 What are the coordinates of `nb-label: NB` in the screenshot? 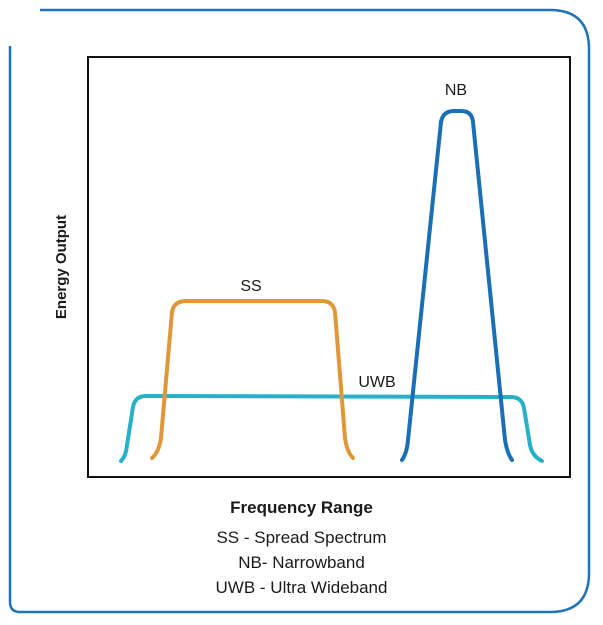 It's located at (456, 90).